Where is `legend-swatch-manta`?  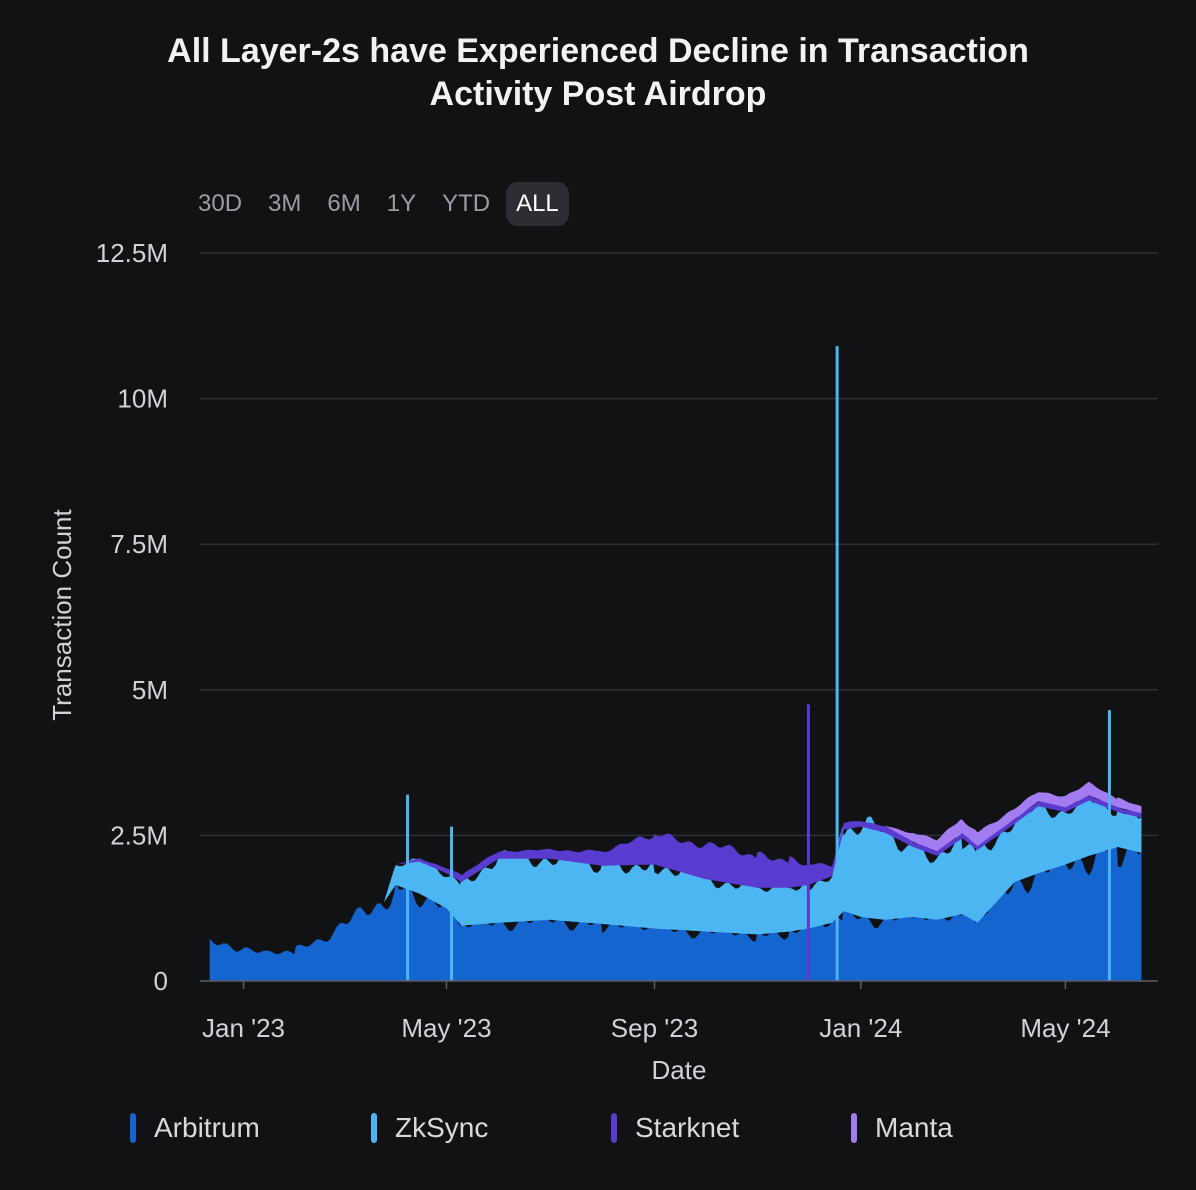 legend-swatch-manta is located at coordinates (854, 1128).